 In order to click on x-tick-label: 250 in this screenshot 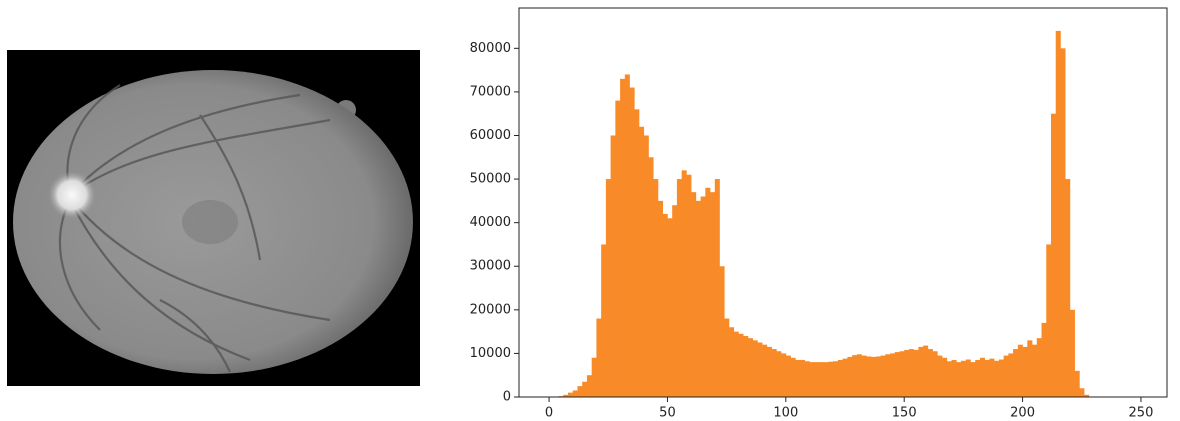, I will do `click(1141, 413)`.